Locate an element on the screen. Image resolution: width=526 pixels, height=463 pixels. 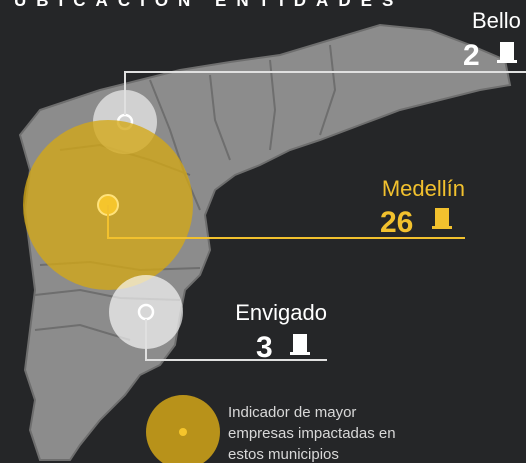
location-name: Envigado is located at coordinates (281, 312).